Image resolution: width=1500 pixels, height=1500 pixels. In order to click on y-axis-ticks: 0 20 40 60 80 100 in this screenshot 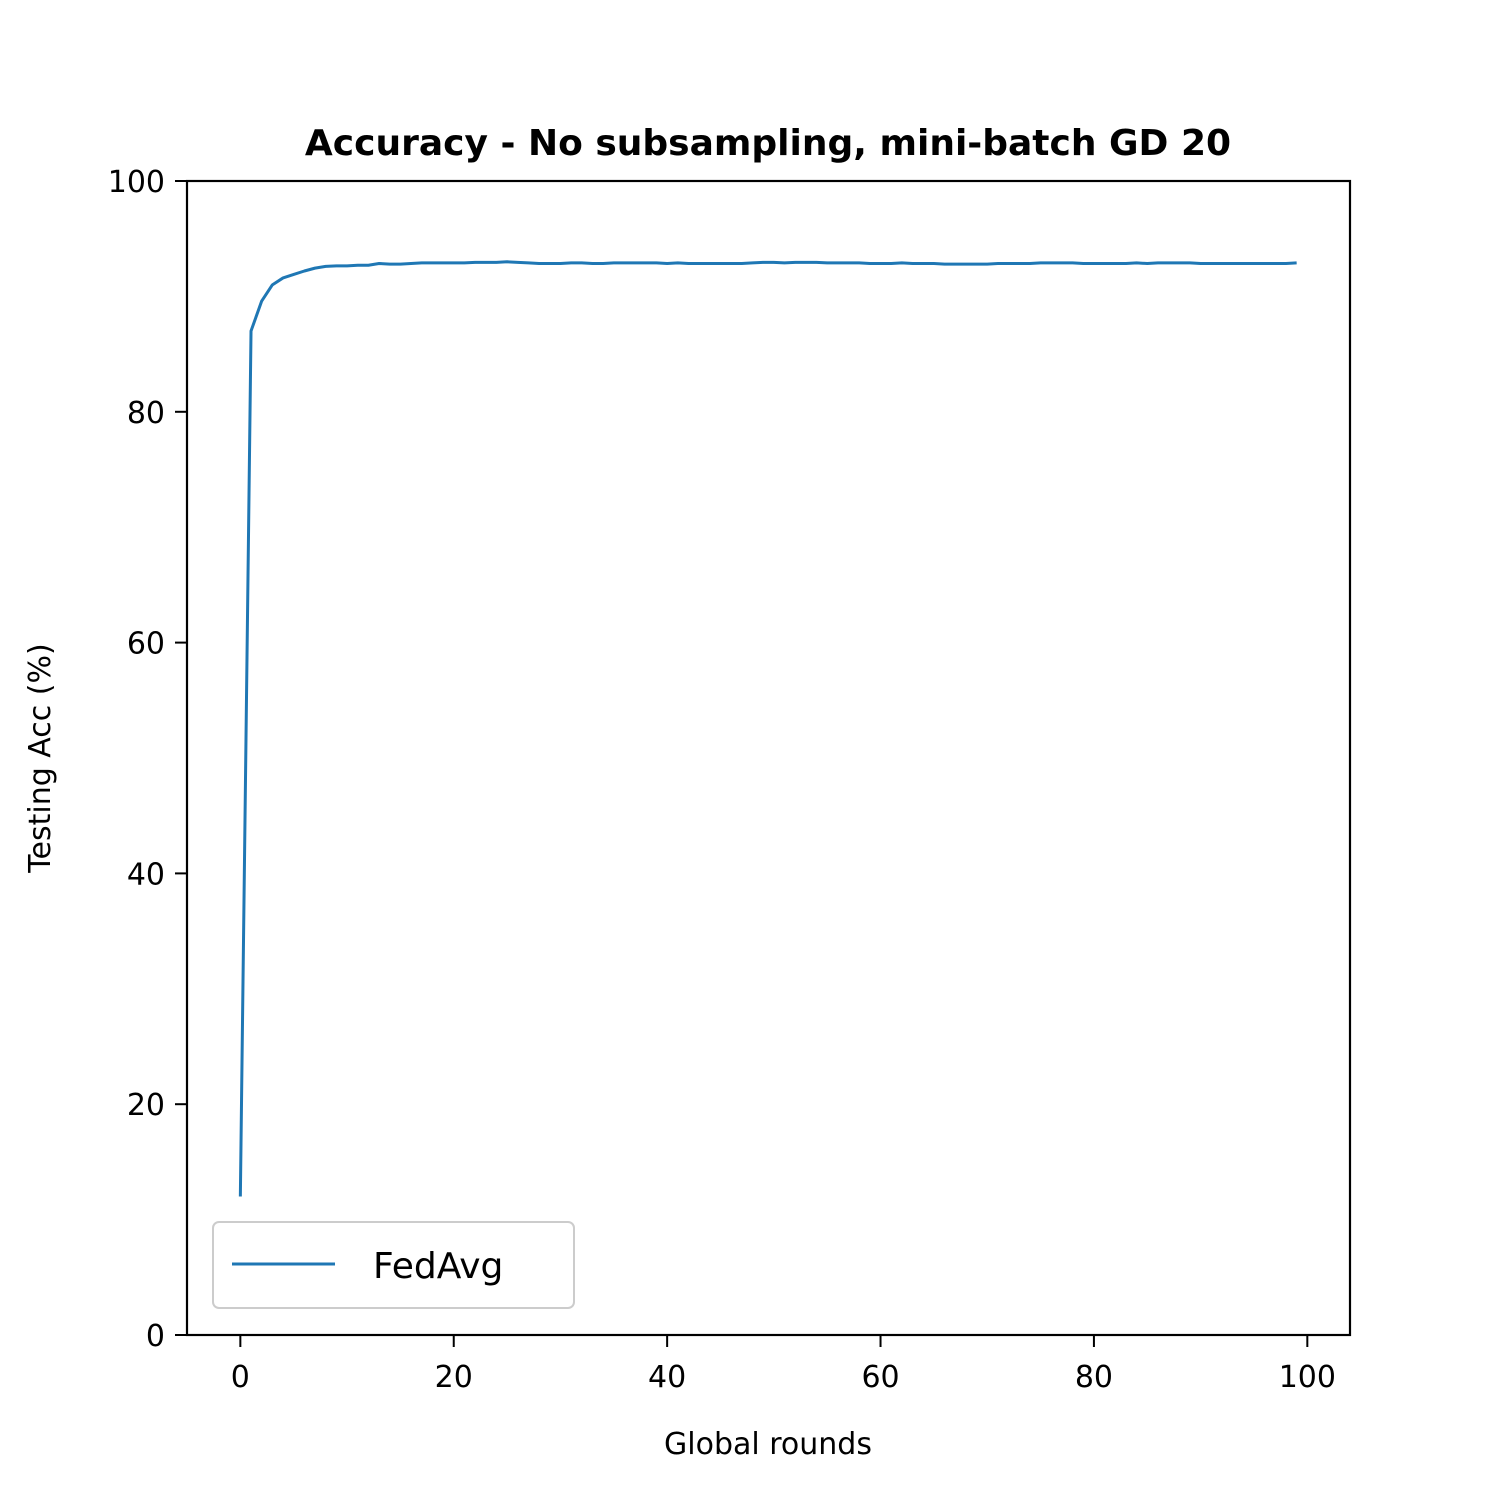, I will do `click(147, 759)`.